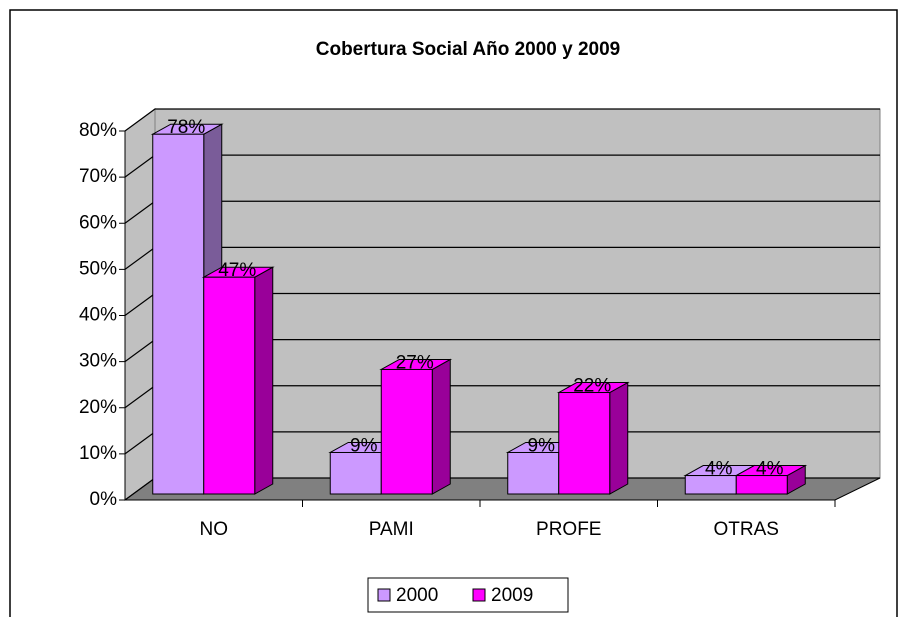  I want to click on y-tick-label: 10%, so click(98, 453).